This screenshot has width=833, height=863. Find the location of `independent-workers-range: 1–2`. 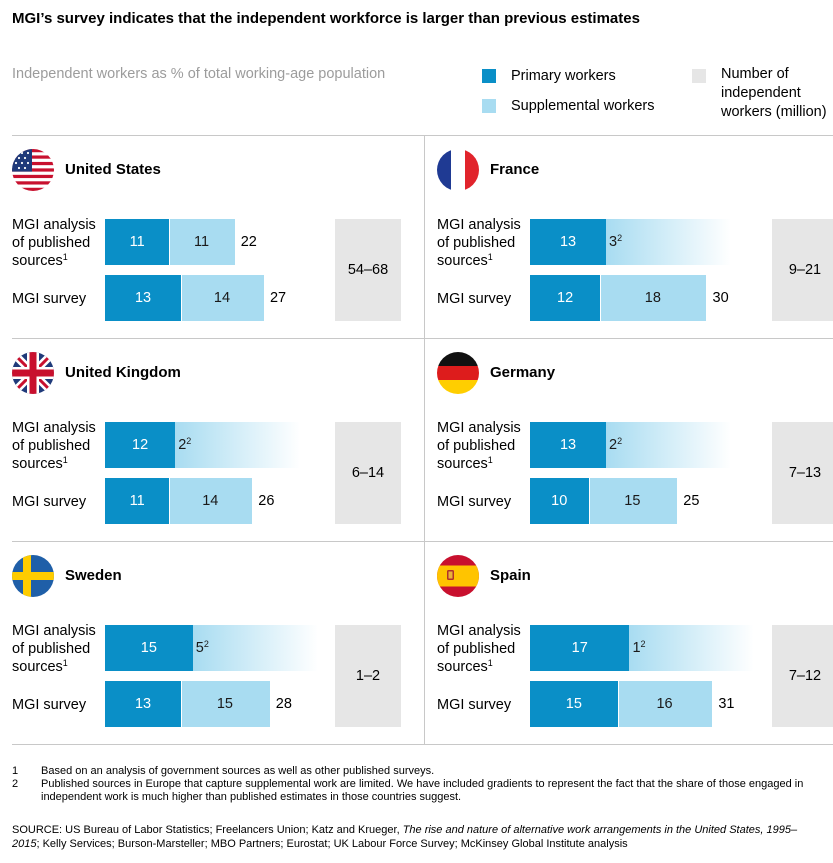

independent-workers-range: 1–2 is located at coordinates (368, 676).